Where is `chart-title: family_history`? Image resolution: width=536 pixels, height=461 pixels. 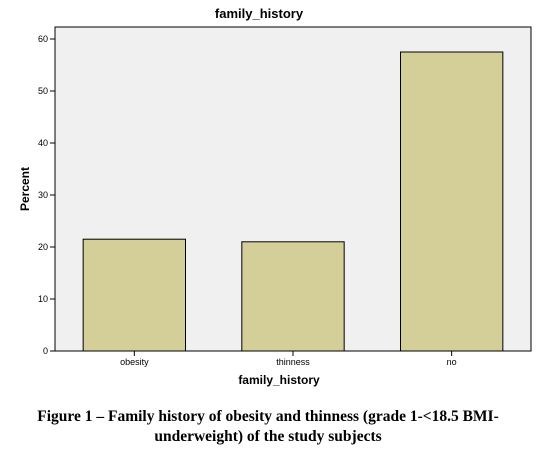 chart-title: family_history is located at coordinates (259, 13).